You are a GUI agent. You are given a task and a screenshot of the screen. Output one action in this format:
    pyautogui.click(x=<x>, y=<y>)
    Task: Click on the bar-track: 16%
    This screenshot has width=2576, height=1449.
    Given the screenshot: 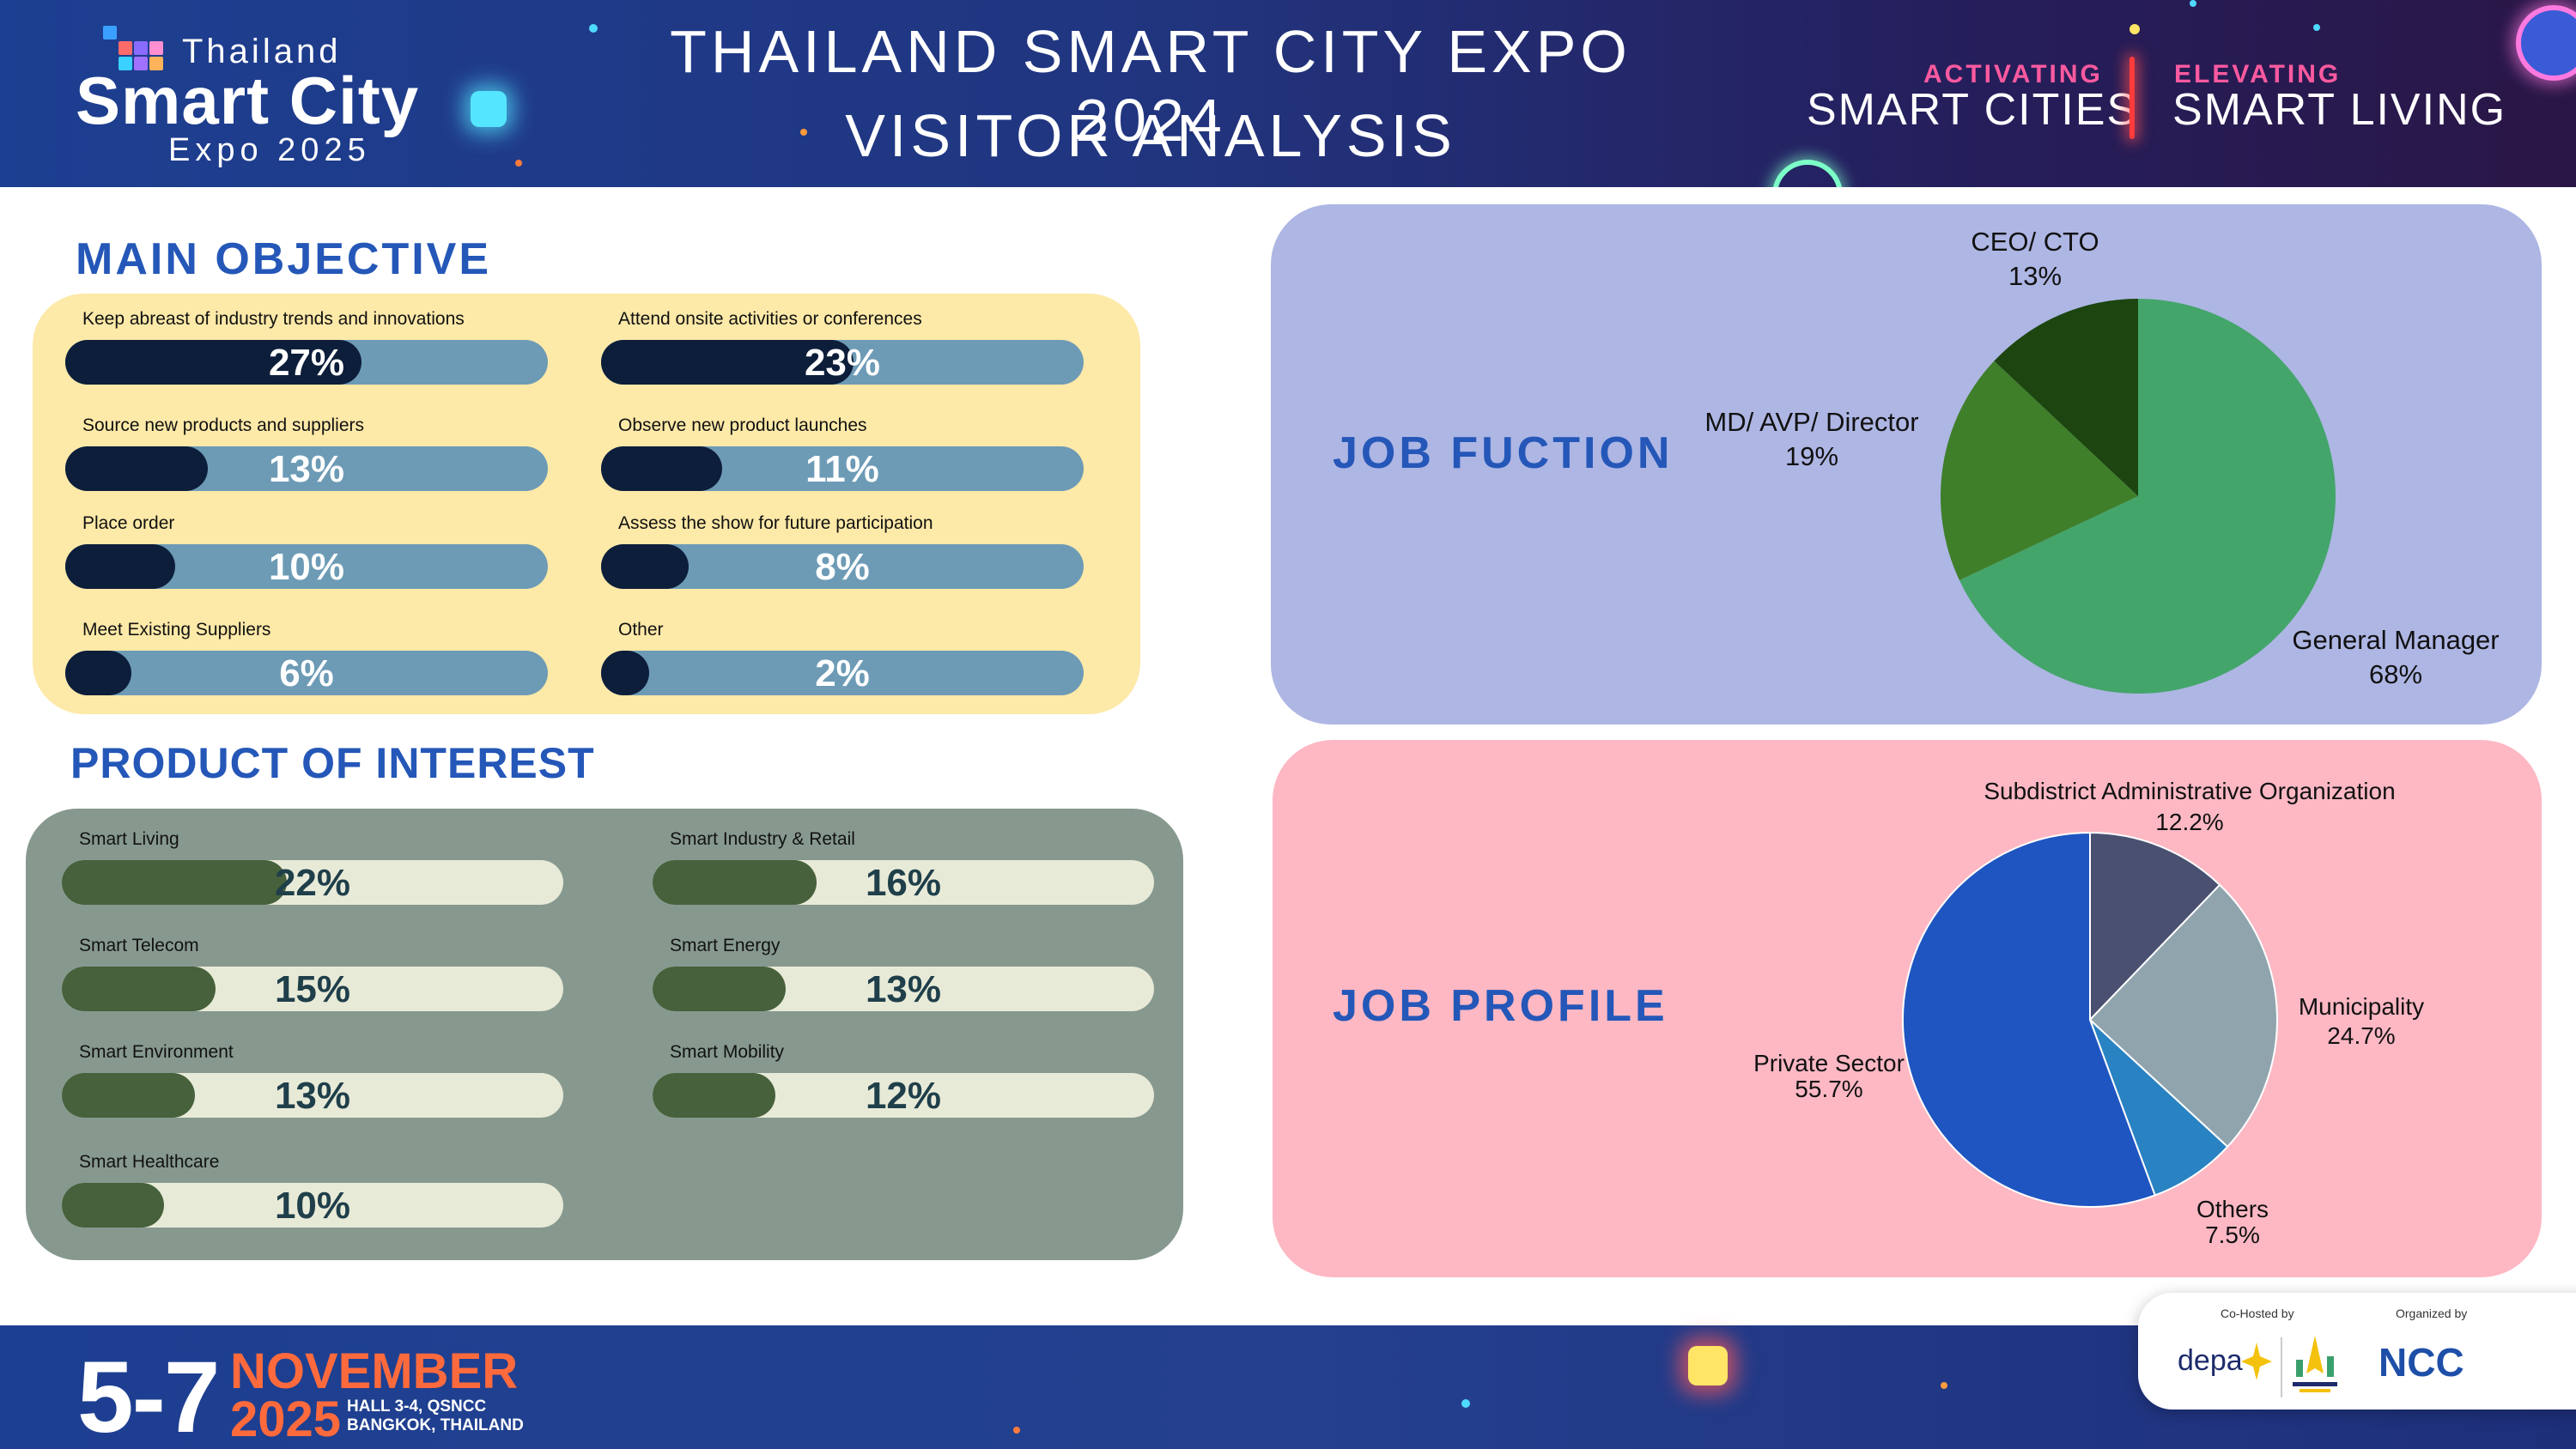 What is the action you would take?
    pyautogui.click(x=903, y=883)
    